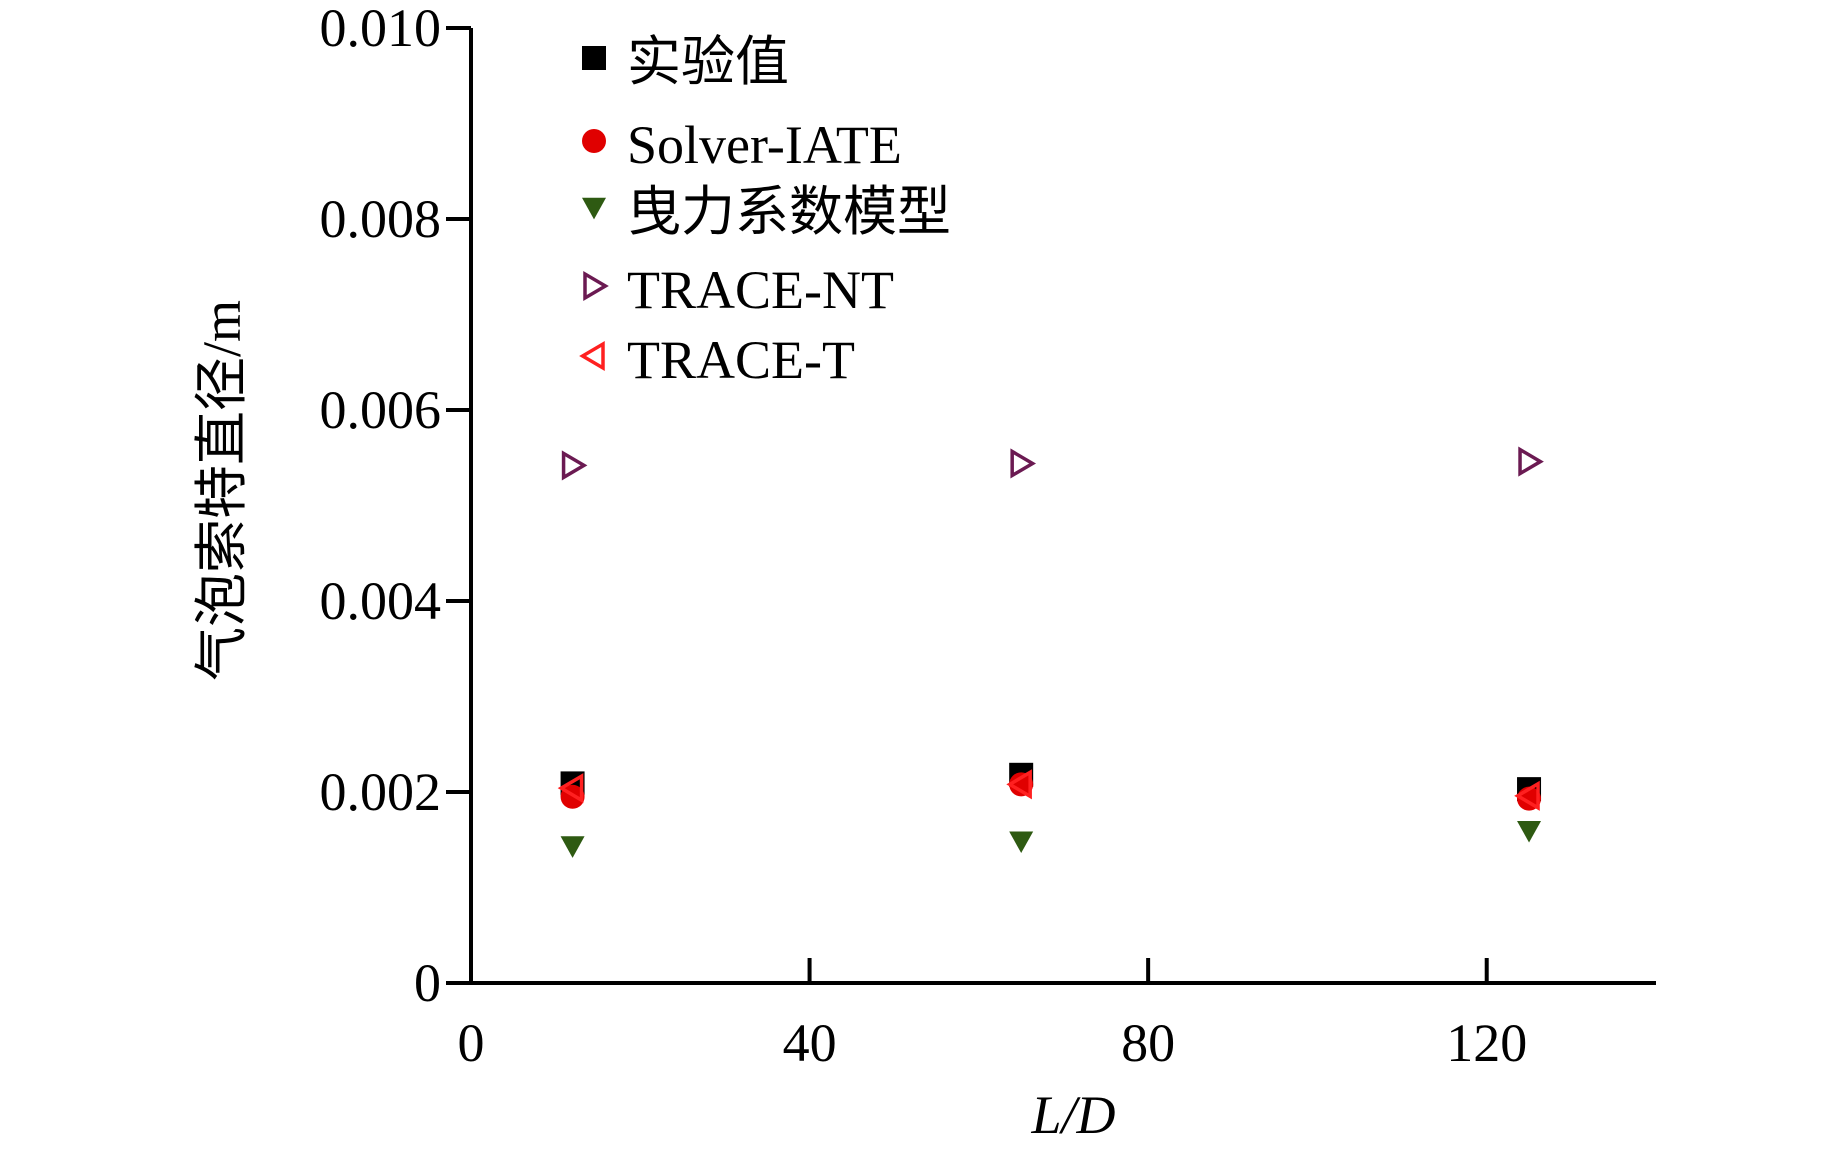  Describe the element at coordinates (381, 29) in the screenshot. I see `y-tick-label: 0.010` at that location.